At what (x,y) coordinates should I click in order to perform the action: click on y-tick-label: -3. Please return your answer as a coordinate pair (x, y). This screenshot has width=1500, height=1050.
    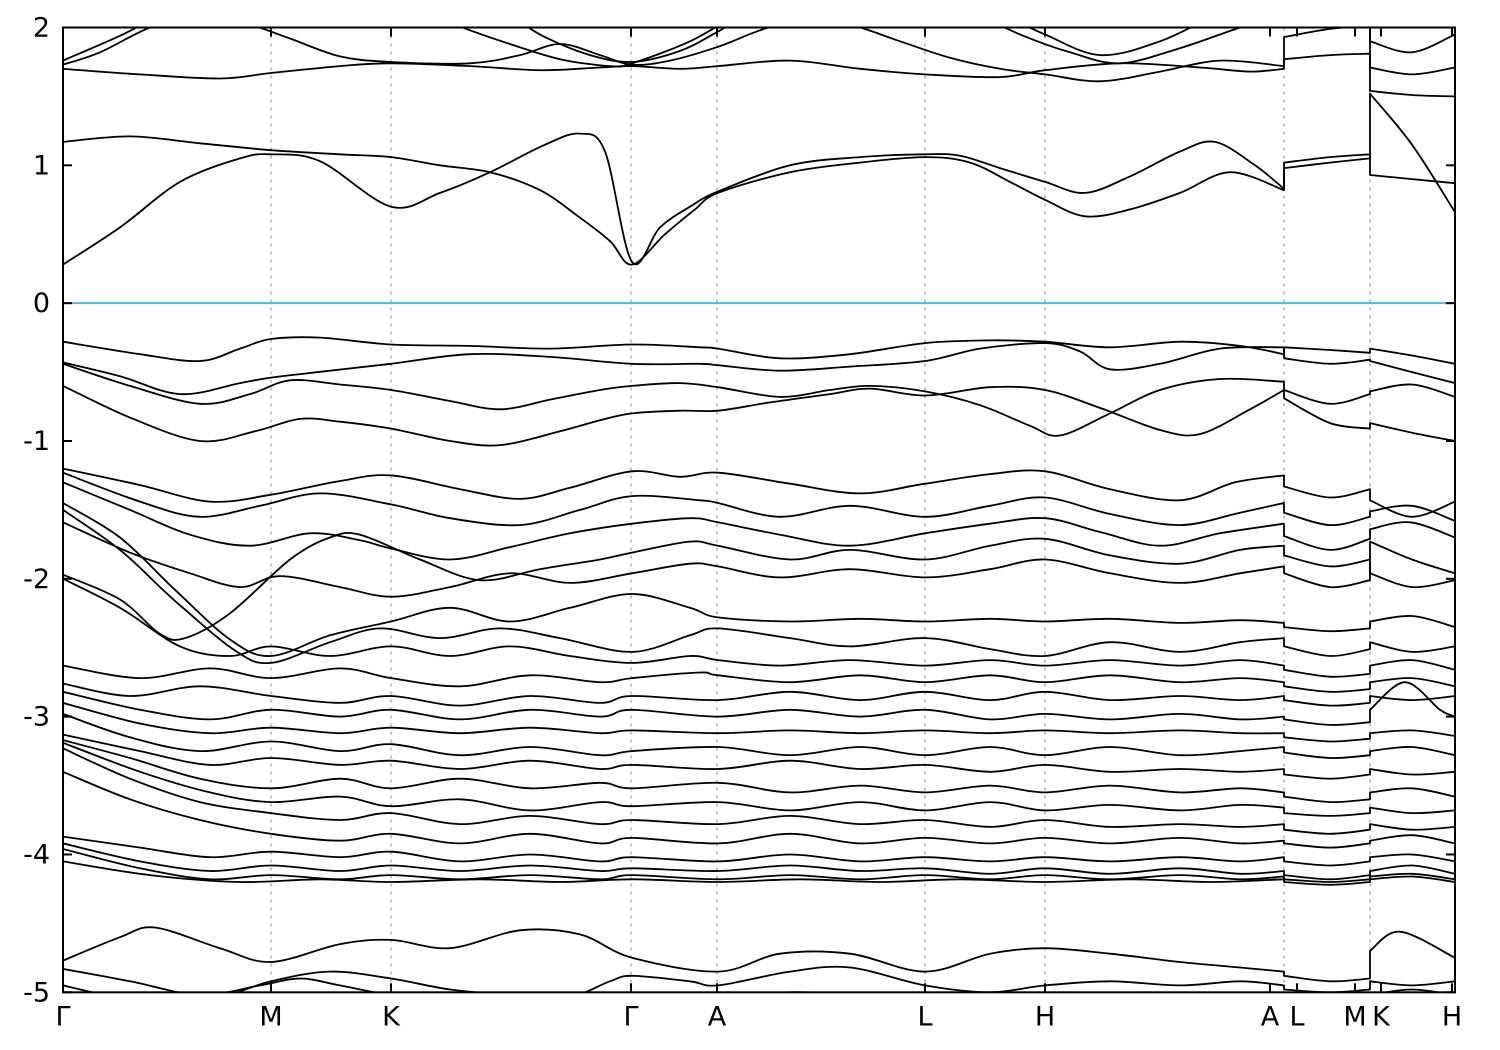
    Looking at the image, I should click on (36, 717).